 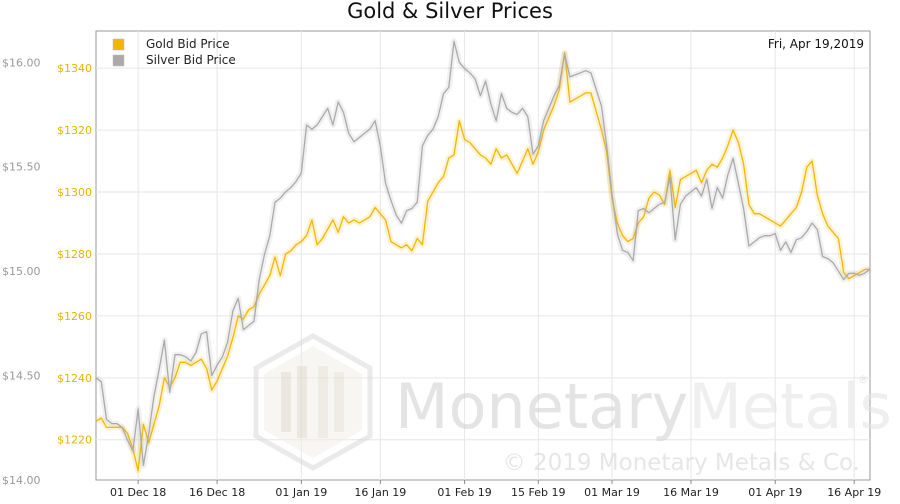 I want to click on watermark-copyright: © 2019 Monetary Metals & Co., so click(x=681, y=463).